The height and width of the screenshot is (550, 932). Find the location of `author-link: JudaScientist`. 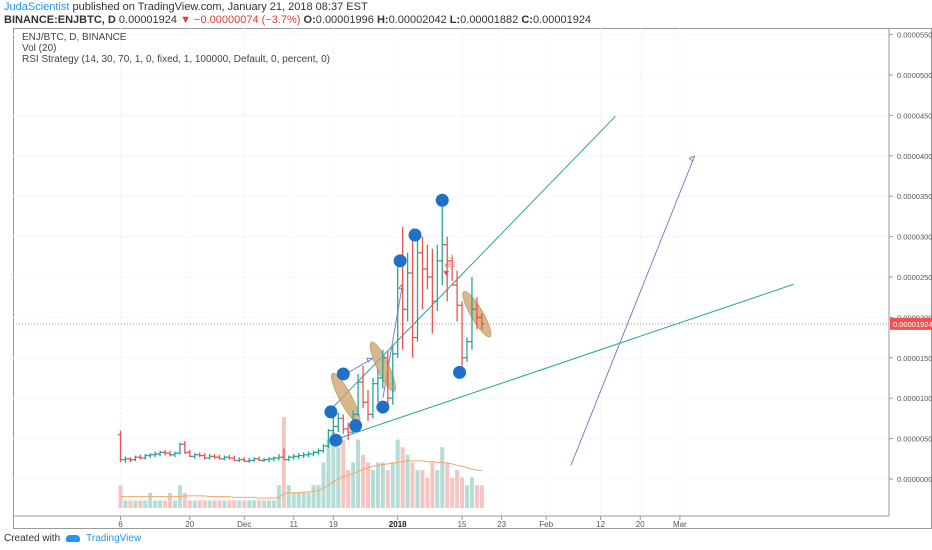

author-link: JudaScientist is located at coordinates (37, 7).